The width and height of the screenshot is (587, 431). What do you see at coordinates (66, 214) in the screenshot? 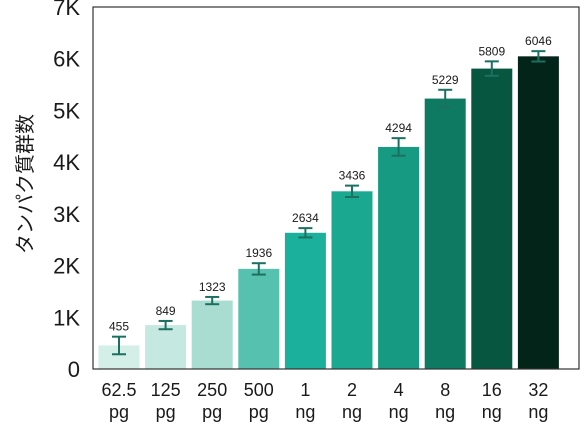
I see `y-tick-label: 3K` at bounding box center [66, 214].